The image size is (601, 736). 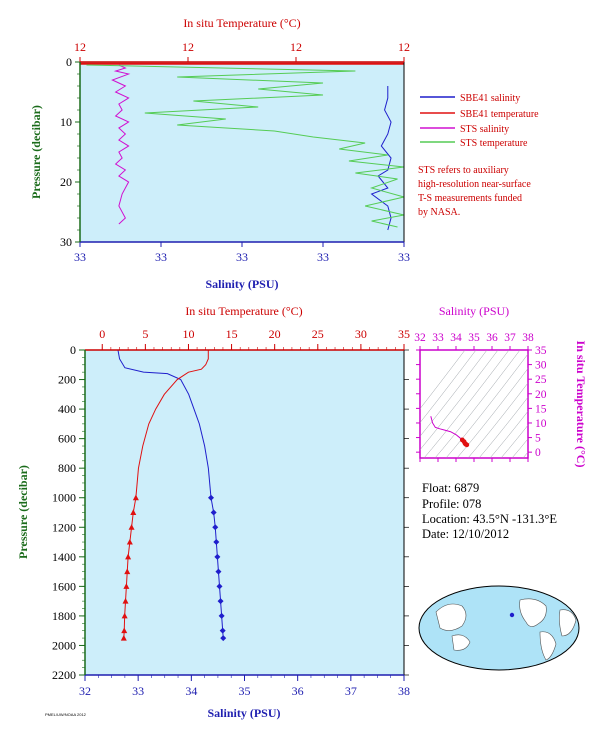 What do you see at coordinates (64, 557) in the screenshot?
I see `main-ytick-label: 1400` at bounding box center [64, 557].